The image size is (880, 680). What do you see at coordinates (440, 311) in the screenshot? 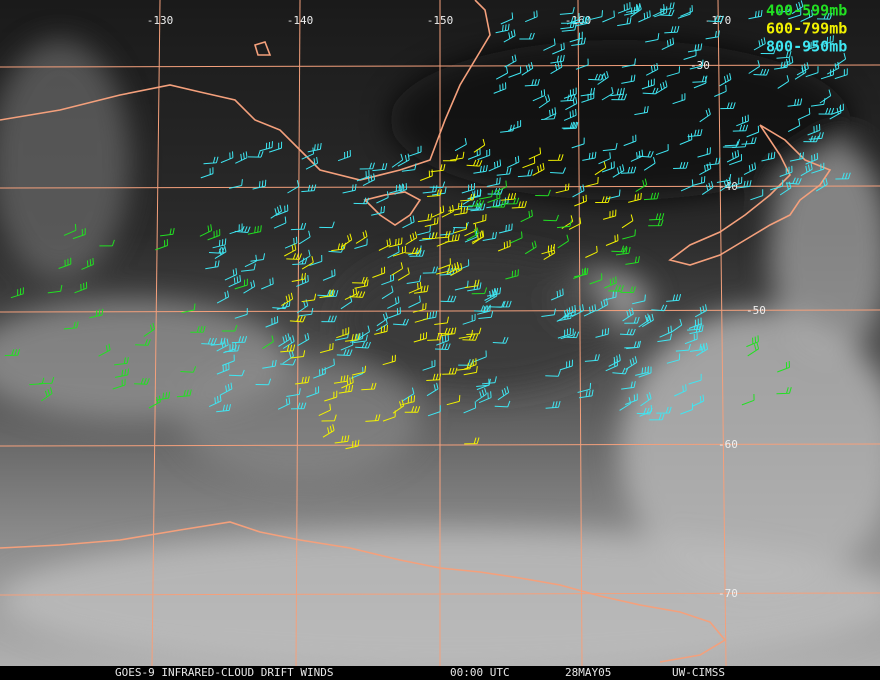
I see `parallel` at bounding box center [440, 311].